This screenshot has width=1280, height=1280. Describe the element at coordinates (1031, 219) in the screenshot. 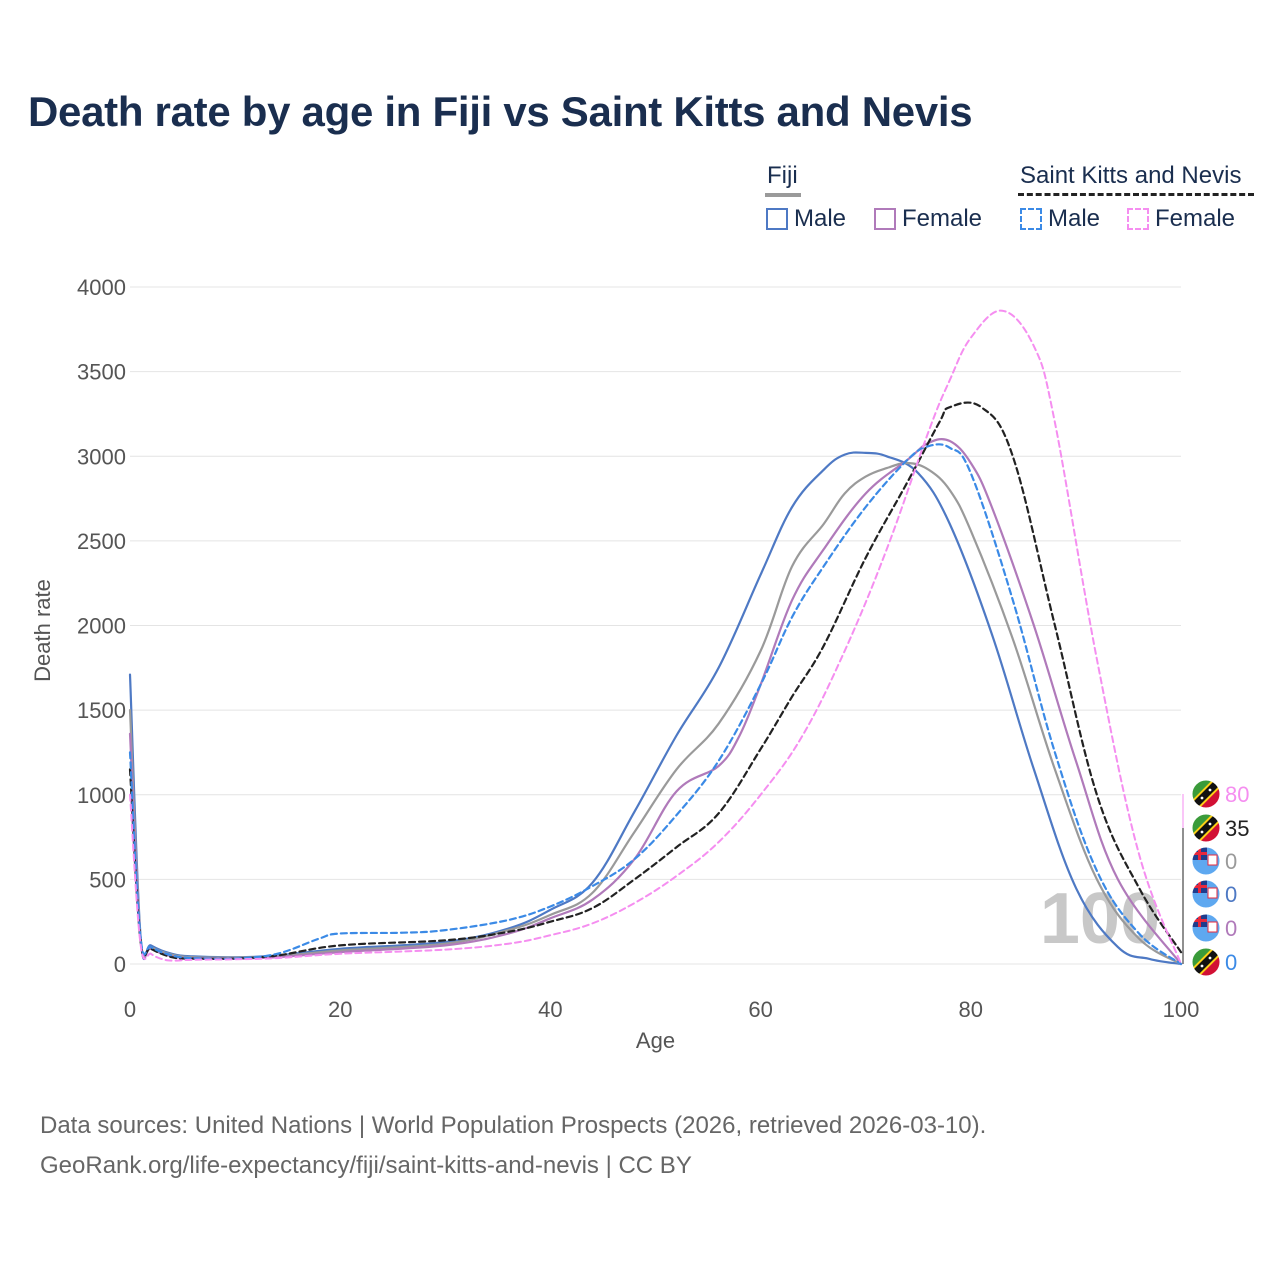

I see `legend-swatch-saint-kitts-male` at that location.